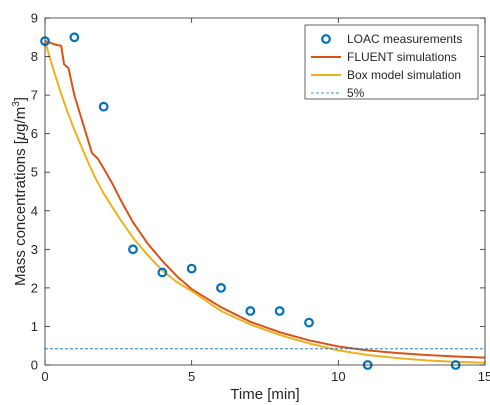  I want to click on y-tick-label: 1, so click(34, 326).